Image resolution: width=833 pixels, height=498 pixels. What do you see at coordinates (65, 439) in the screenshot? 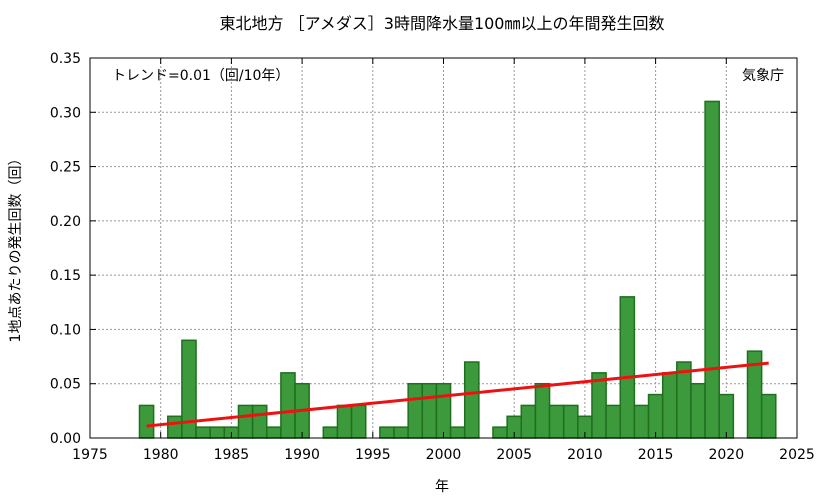
I see `y-tick-label: 0.00` at bounding box center [65, 439].